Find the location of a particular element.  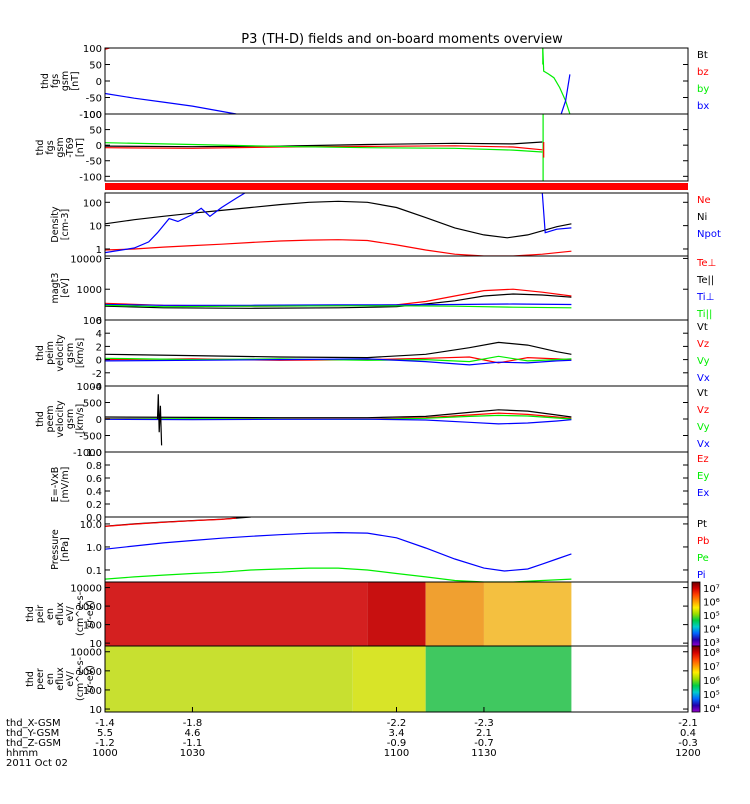

y-axis-label: [eV] is located at coordinates (65, 288).